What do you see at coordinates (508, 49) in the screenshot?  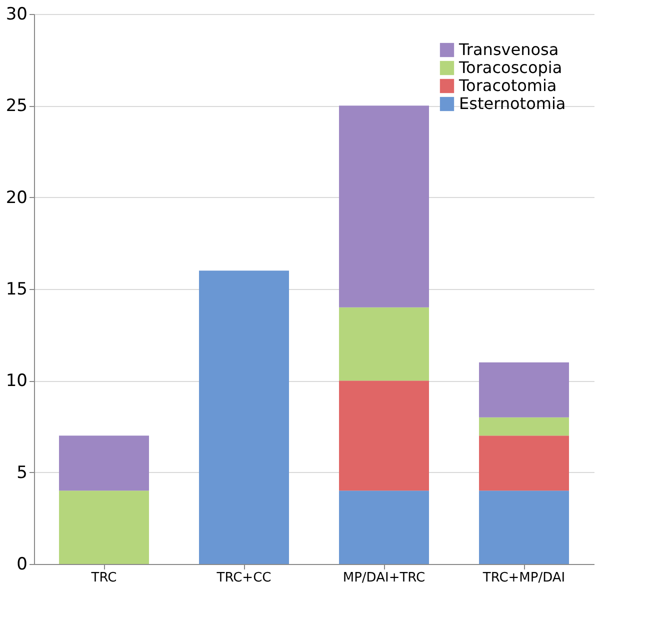 I see `legend-label: Transvenosa` at bounding box center [508, 49].